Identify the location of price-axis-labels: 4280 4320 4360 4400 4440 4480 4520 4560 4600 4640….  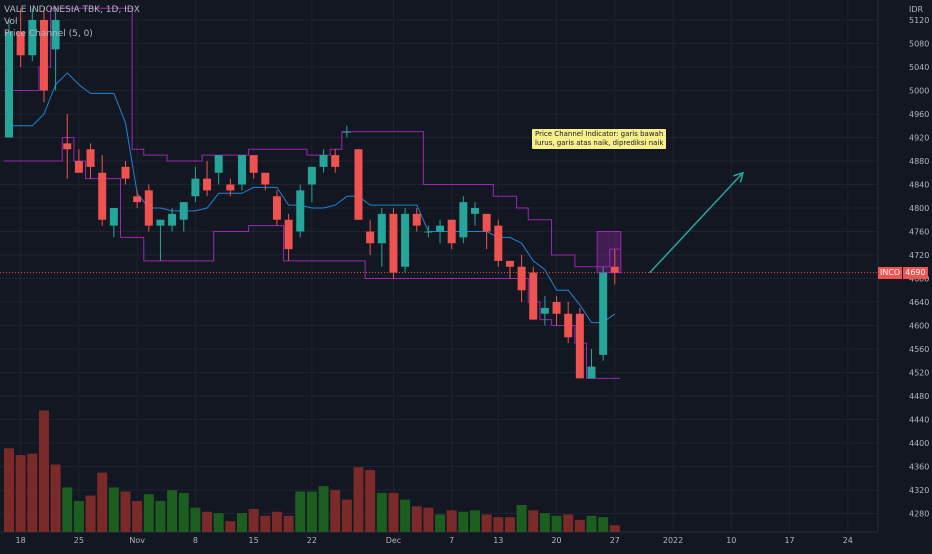
(919, 267).